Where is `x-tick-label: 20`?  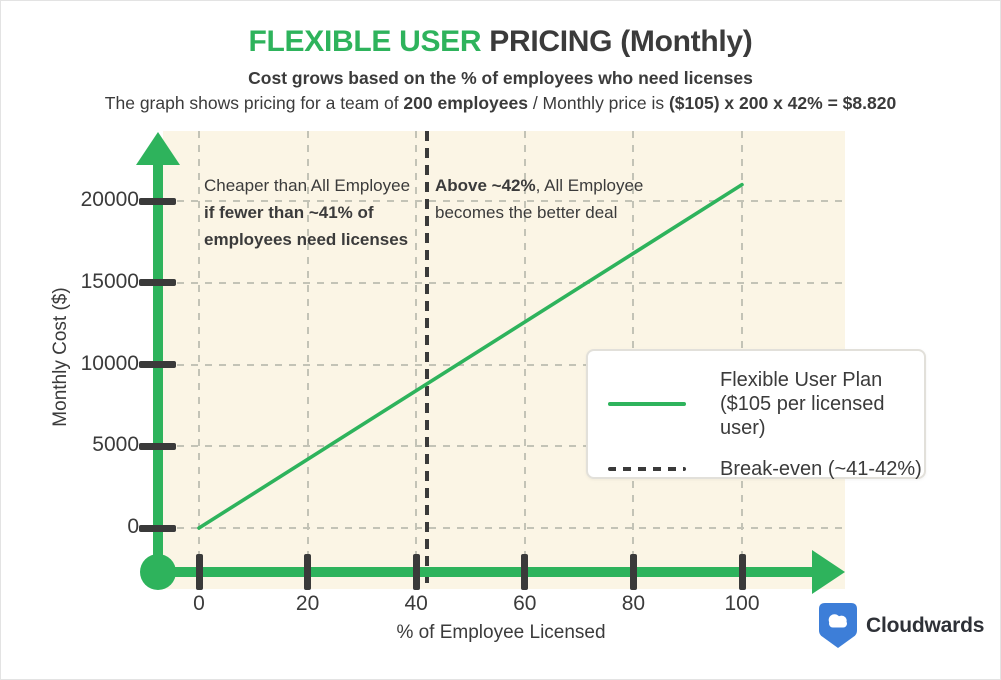
x-tick-label: 20 is located at coordinates (307, 603).